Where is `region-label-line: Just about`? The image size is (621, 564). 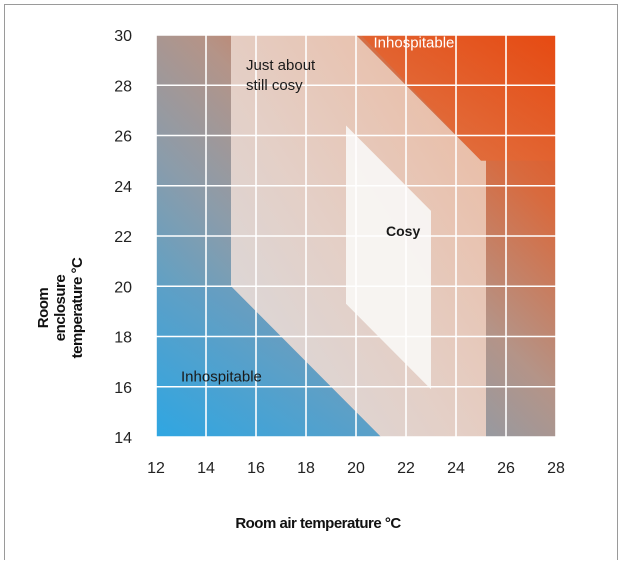 region-label-line: Just about is located at coordinates (281, 65).